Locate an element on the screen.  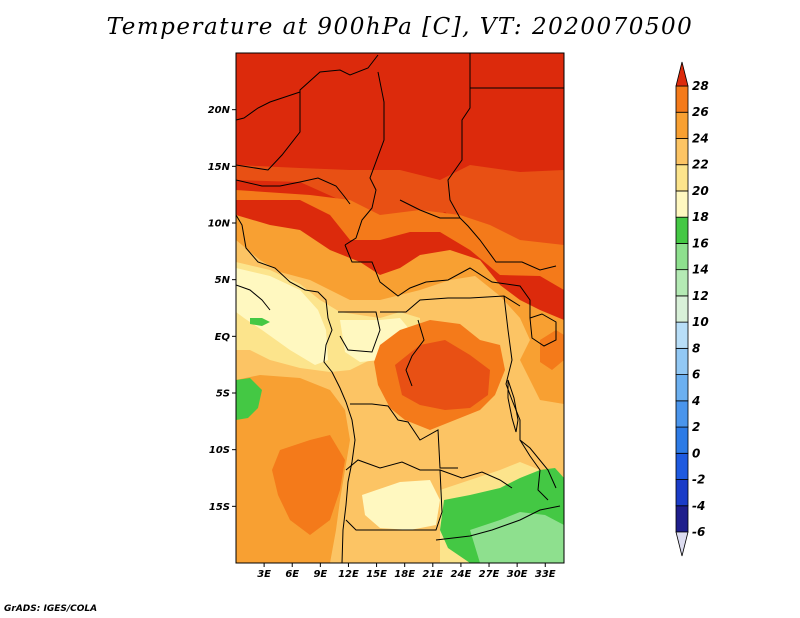
colorbar-label: -4 is located at coordinates (698, 506).